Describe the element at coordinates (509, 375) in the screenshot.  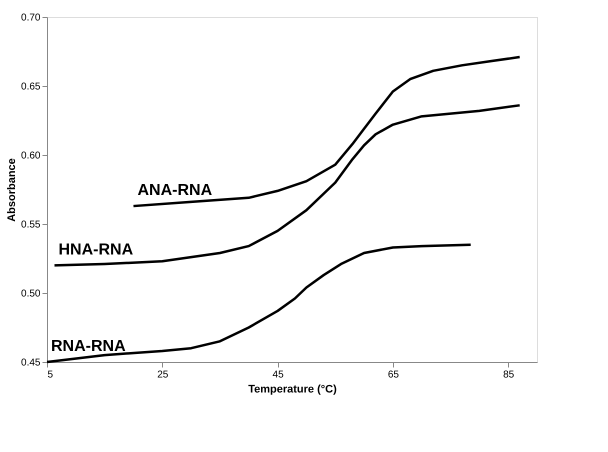
I see `x-tick-label: 85` at that location.